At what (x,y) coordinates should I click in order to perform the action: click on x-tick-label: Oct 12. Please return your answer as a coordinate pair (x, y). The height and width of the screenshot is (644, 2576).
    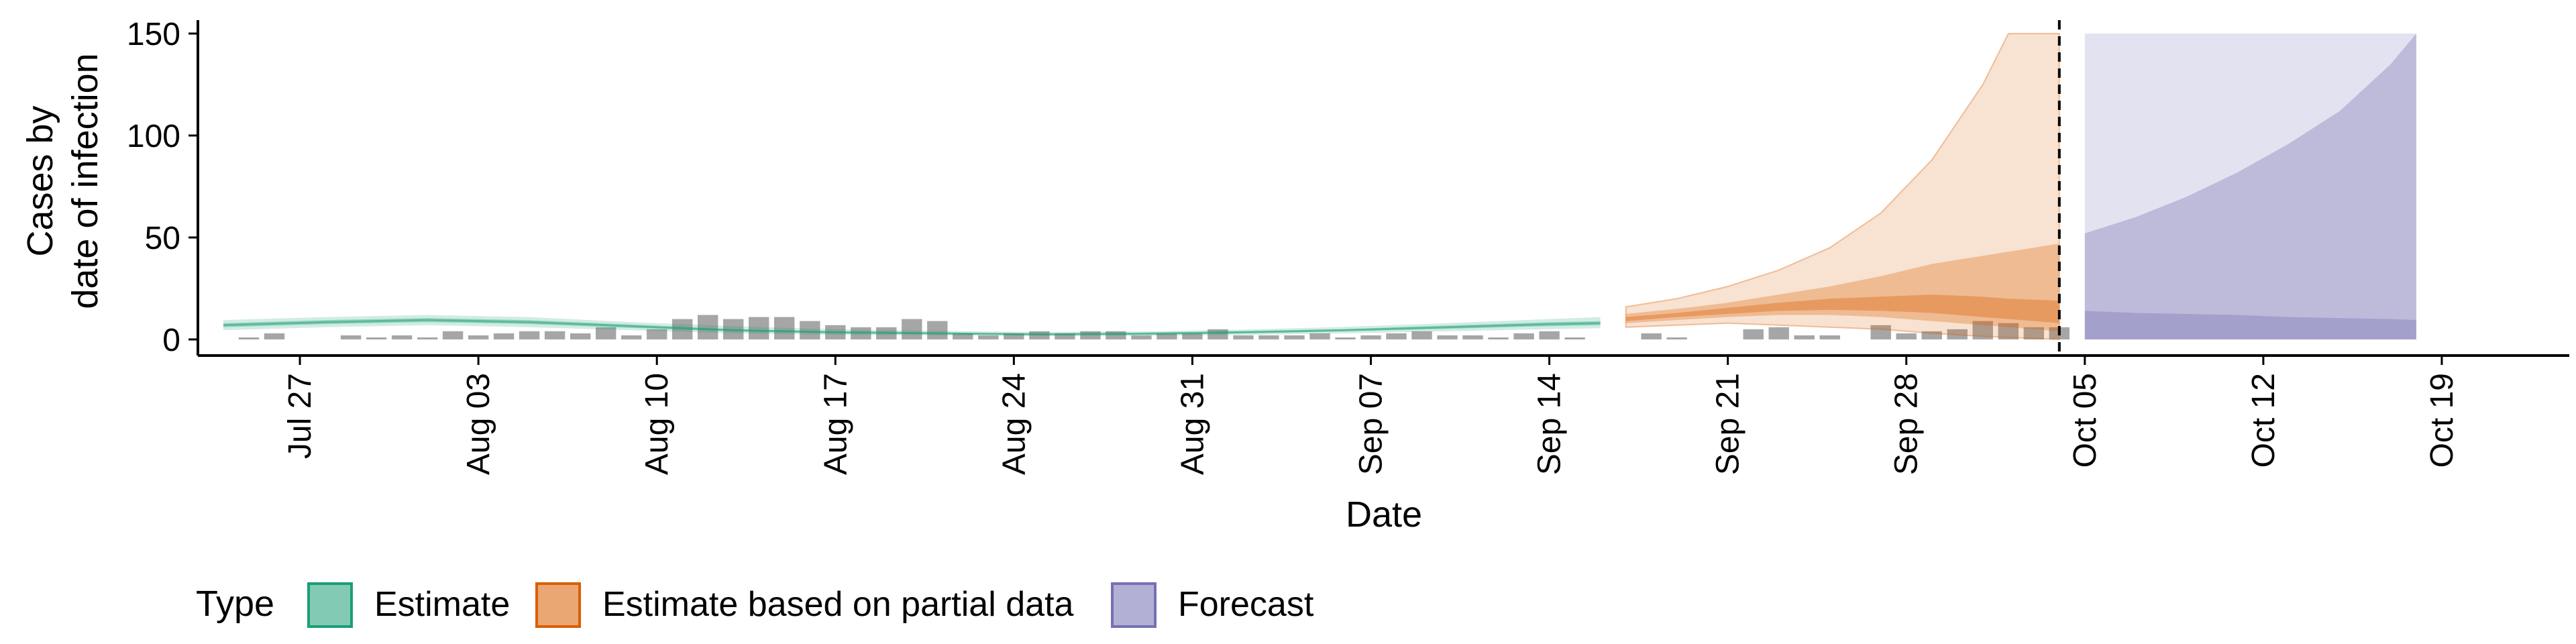
    Looking at the image, I should click on (2264, 420).